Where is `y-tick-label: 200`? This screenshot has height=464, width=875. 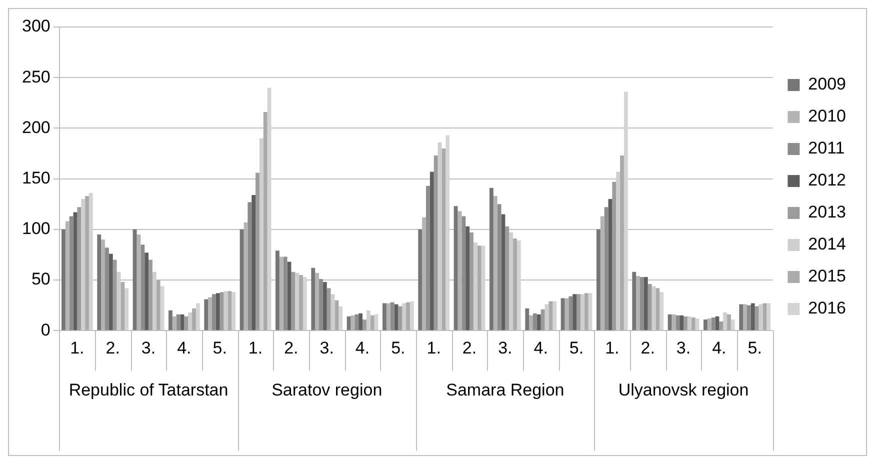 y-tick-label: 200 is located at coordinates (36, 127).